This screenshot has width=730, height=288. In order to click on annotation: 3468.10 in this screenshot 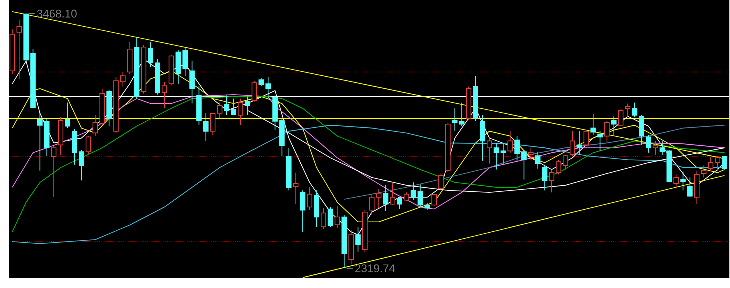, I will do `click(57, 14)`.